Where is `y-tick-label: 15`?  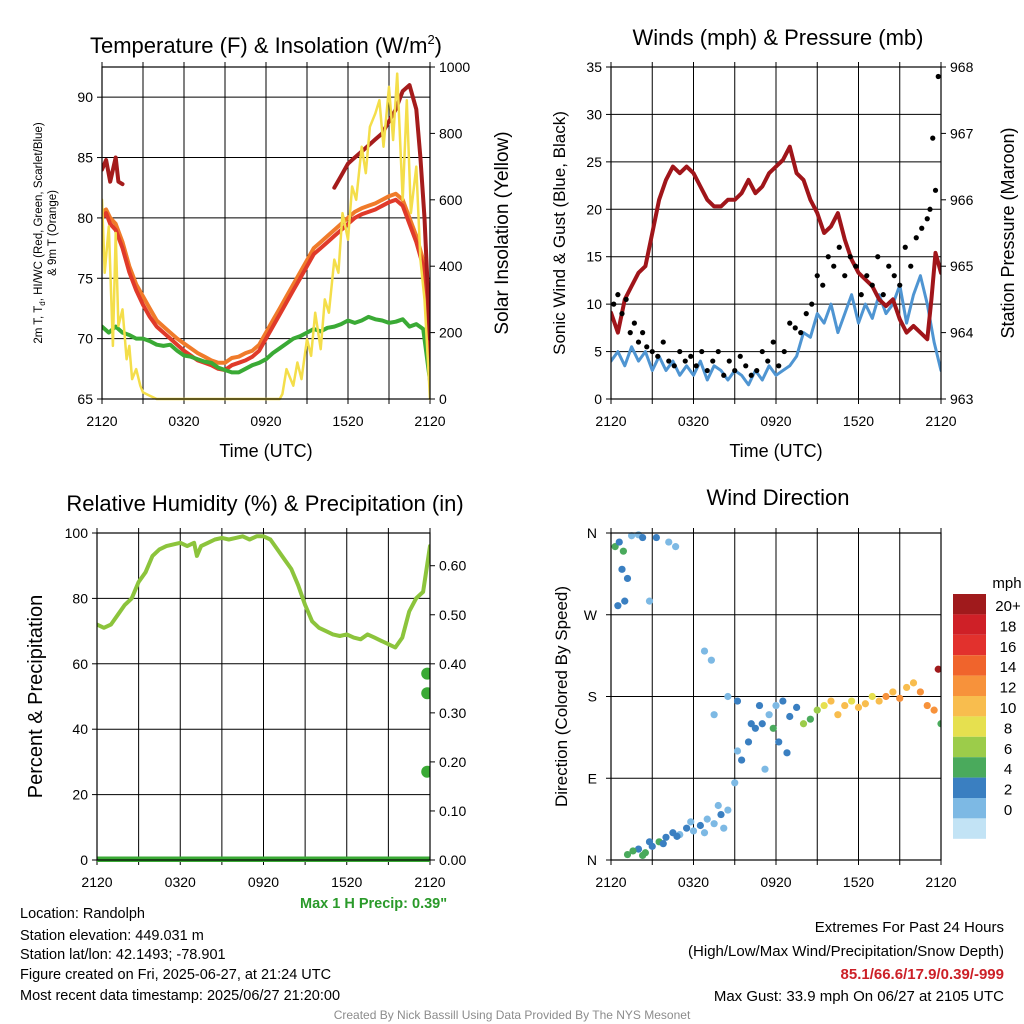
y-tick-label: 15 is located at coordinates (594, 257).